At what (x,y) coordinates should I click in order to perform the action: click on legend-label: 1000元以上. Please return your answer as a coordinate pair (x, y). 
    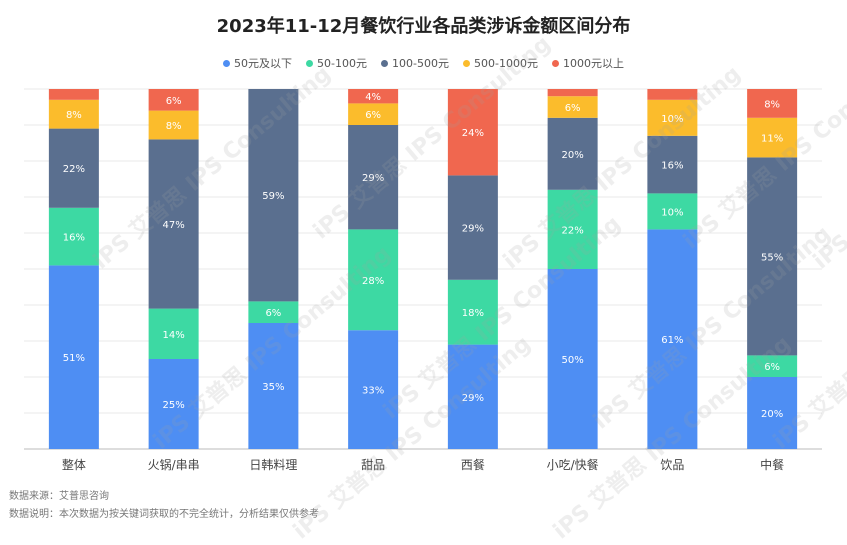
    Looking at the image, I should click on (593, 63).